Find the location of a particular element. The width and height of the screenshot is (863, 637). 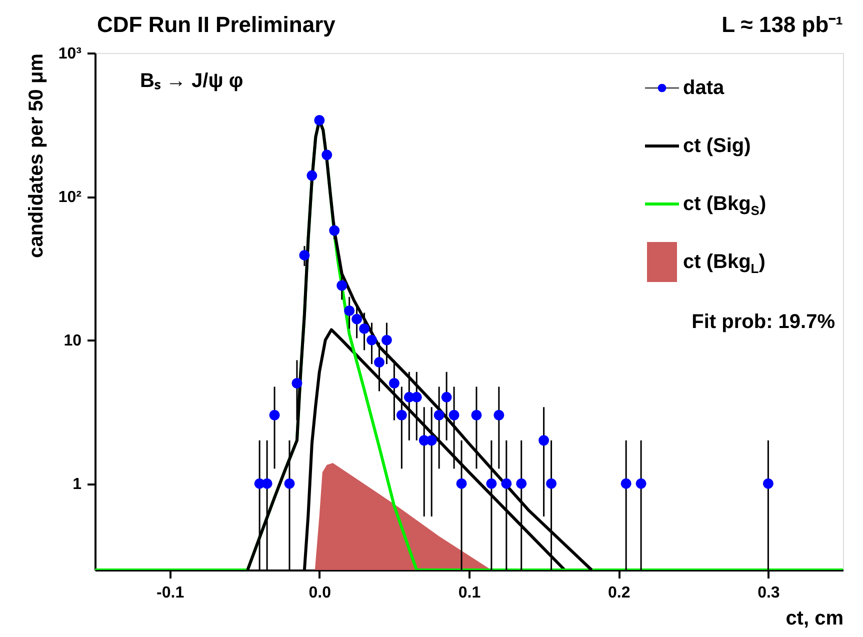

legend-label: data is located at coordinates (704, 88).